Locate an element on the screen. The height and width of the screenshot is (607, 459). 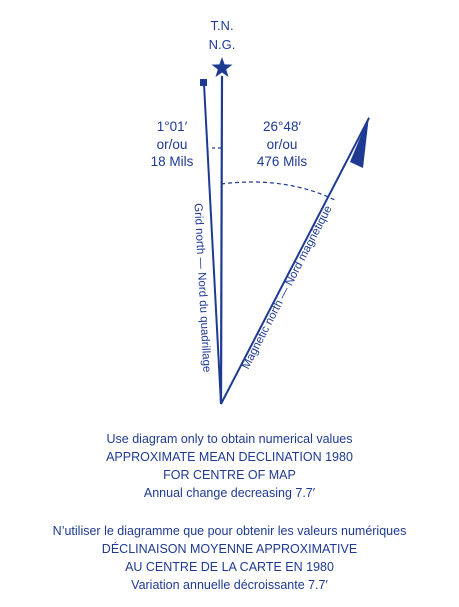
caption-english-line3: FOR CENTRE OF MAP is located at coordinates (229, 475).